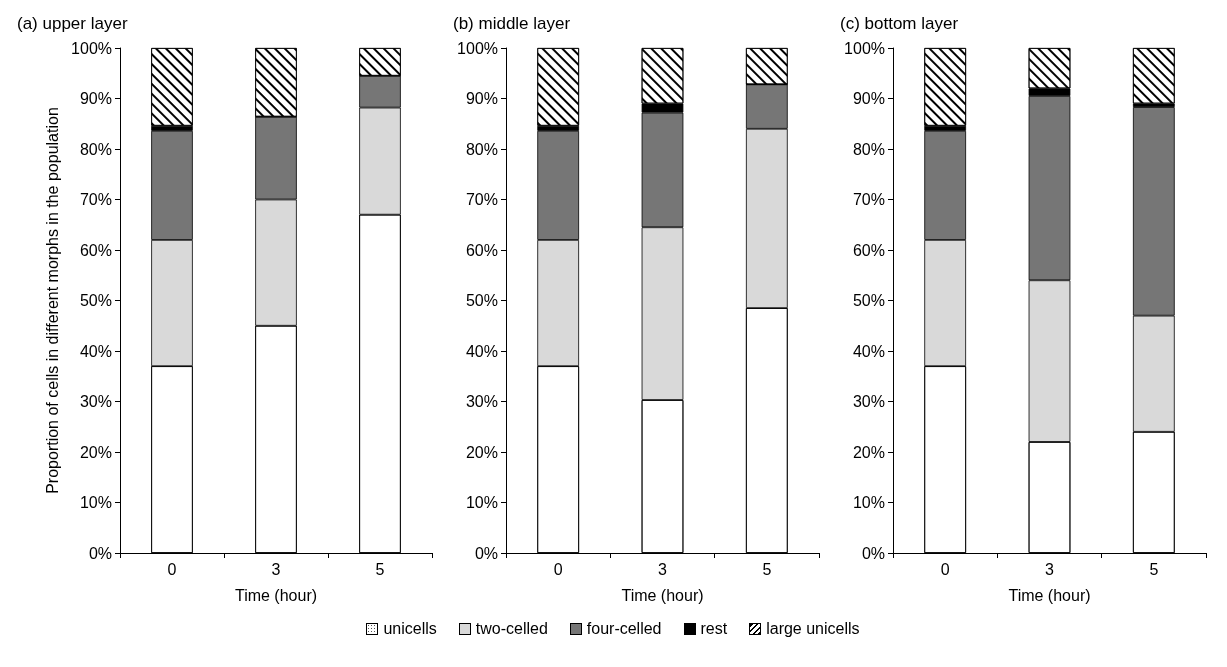 The image size is (1227, 667). Describe the element at coordinates (624, 629) in the screenshot. I see `legend-label: four-celled` at that location.